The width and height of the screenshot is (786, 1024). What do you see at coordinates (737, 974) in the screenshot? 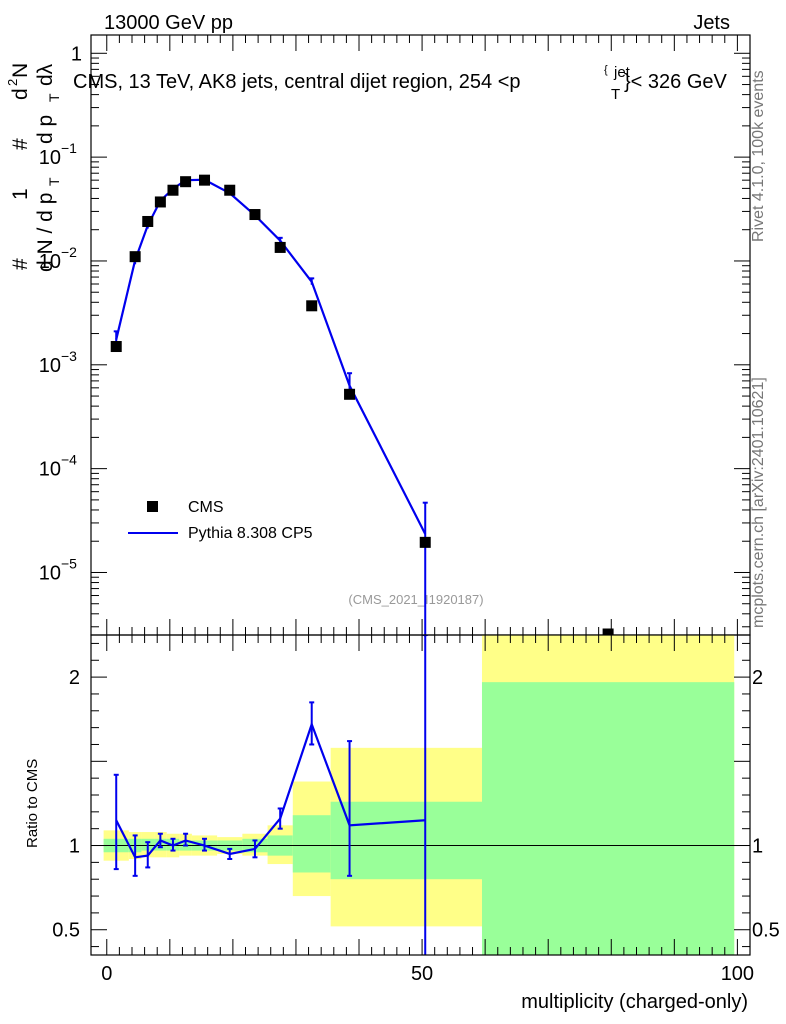
I see `ratio-xtick-label: 100` at bounding box center [737, 974].